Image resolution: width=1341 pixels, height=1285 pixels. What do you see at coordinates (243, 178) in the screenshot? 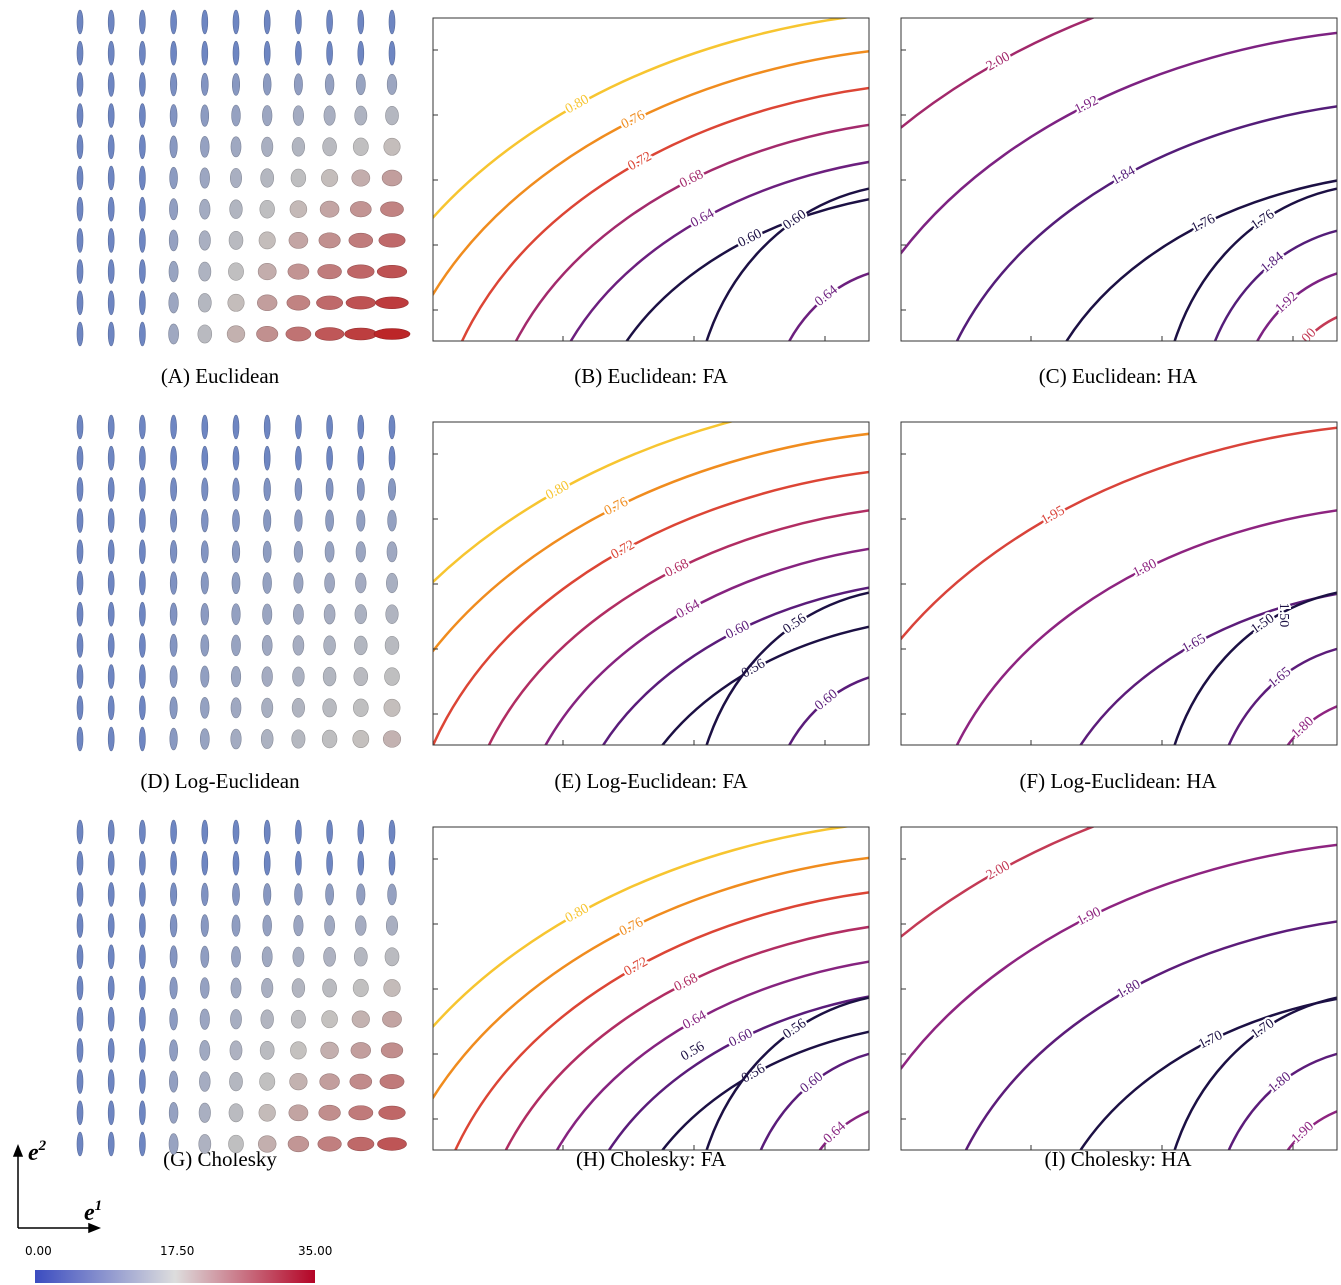
I see `glyph-grid` at bounding box center [243, 178].